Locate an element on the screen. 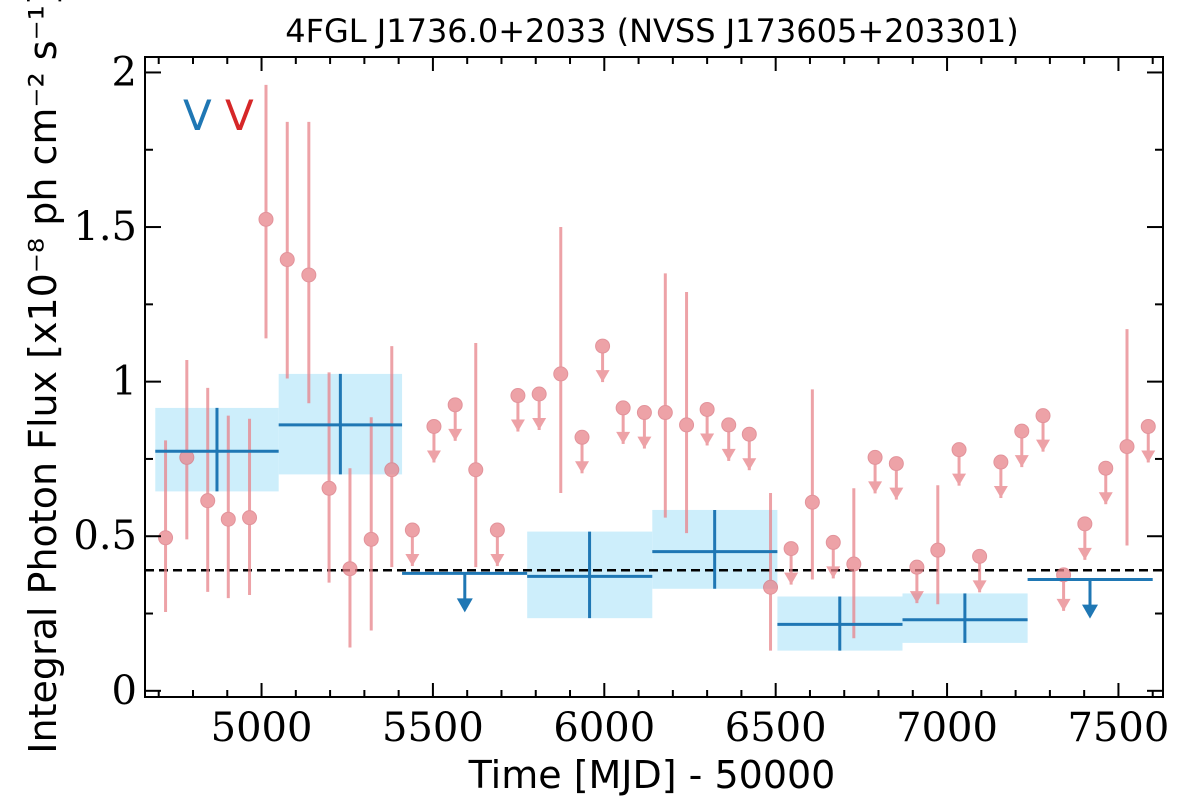 The height and width of the screenshot is (800, 1200). x-tick-label: 7500 is located at coordinates (1119, 728).